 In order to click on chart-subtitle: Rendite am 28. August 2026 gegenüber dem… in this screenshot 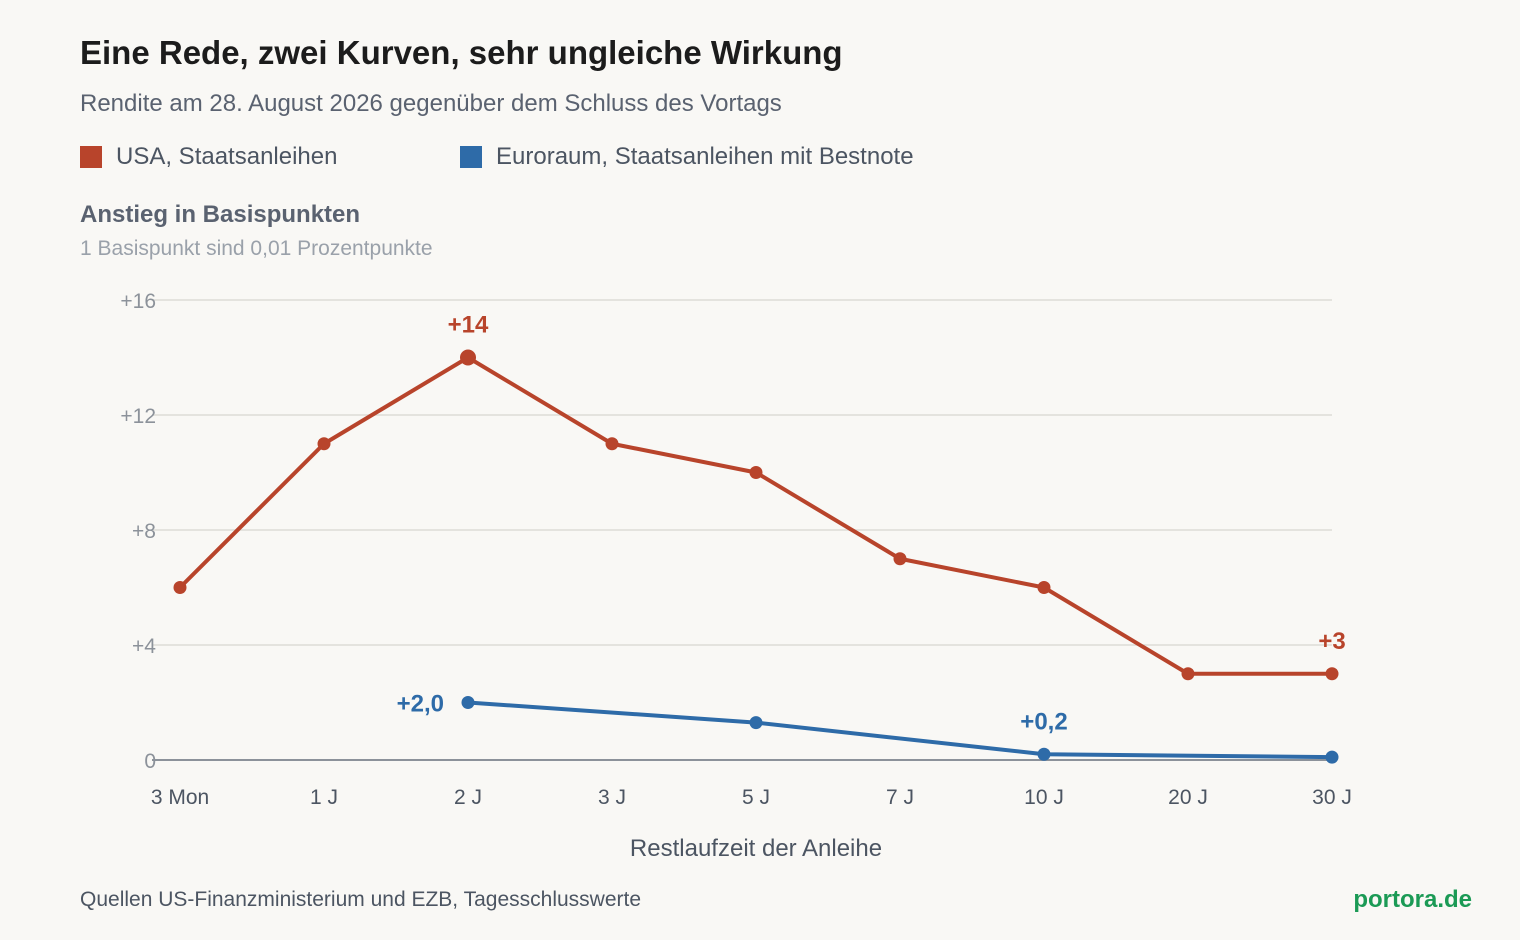, I will do `click(431, 103)`.